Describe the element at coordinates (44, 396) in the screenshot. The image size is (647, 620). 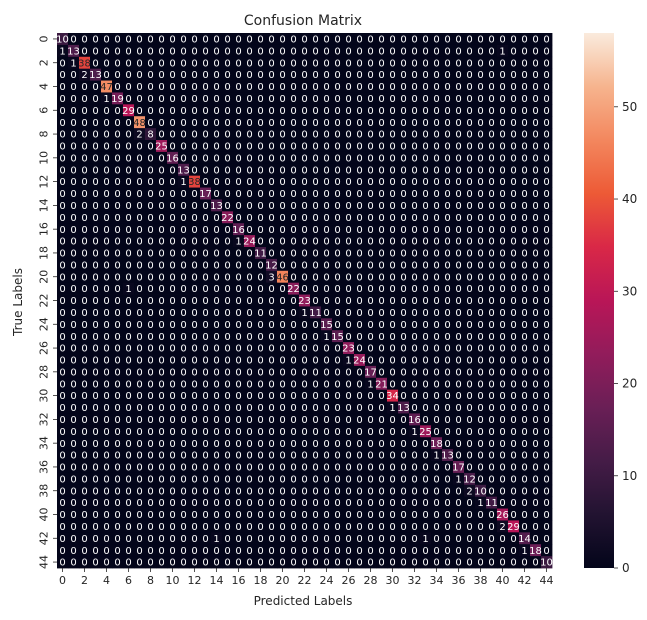
I see `y-tick-label: 30` at that location.